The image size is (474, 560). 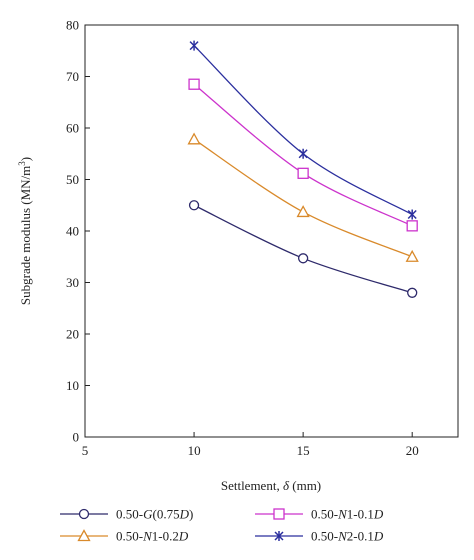 What do you see at coordinates (22, 163) in the screenshot?
I see `y-axis-label-superscript: 3` at bounding box center [22, 163].